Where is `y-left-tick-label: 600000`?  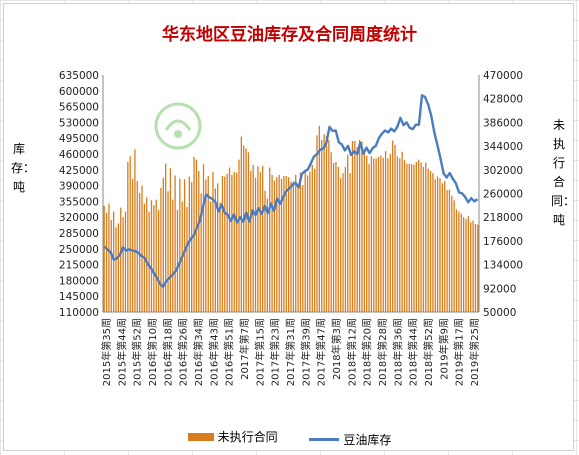 y-left-tick-label: 600000 is located at coordinates (79, 92).